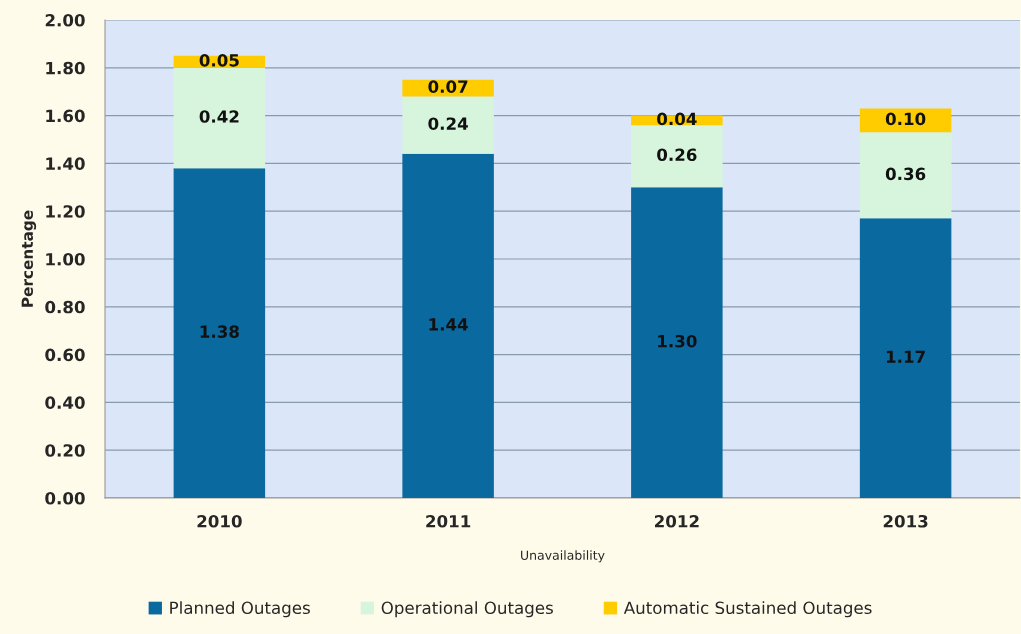 Image resolution: width=1021 pixels, height=634 pixels. What do you see at coordinates (65, 402) in the screenshot?
I see `y-tick-label: 0.40` at bounding box center [65, 402].